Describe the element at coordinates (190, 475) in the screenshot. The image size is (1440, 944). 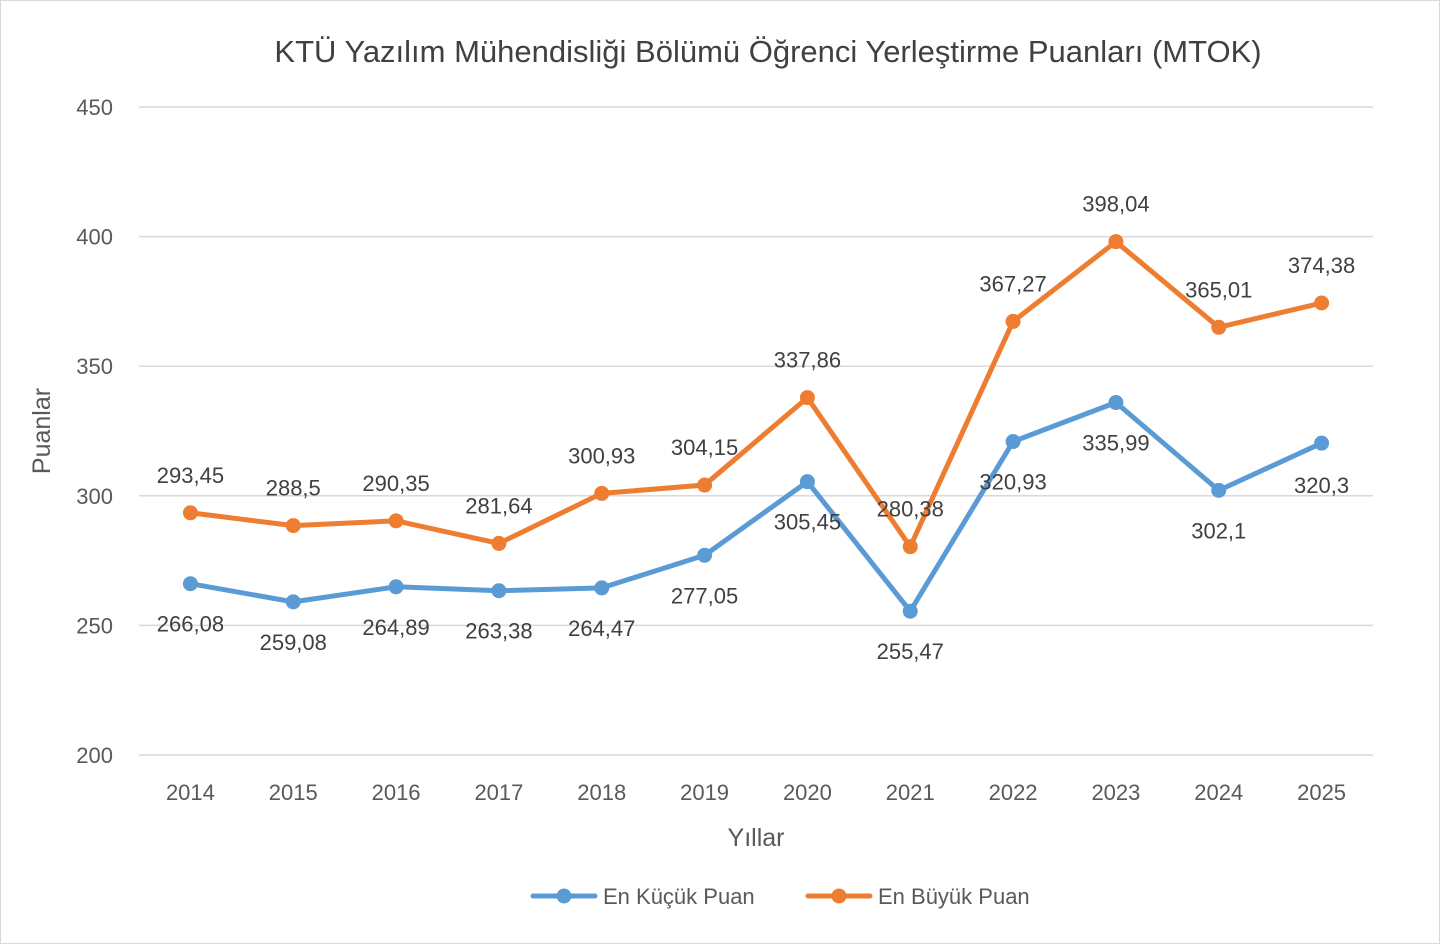
I see `data-label: 293,45` at that location.